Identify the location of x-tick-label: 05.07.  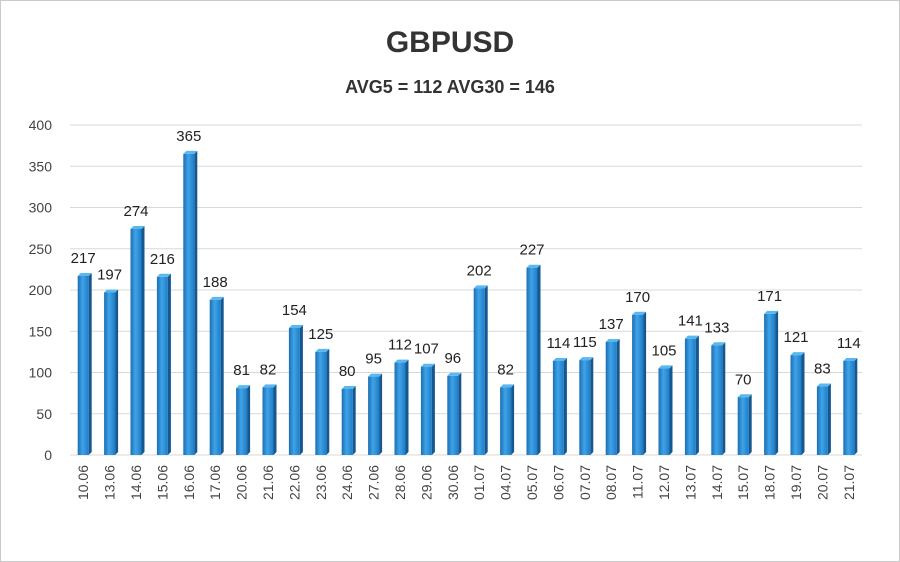
(532, 482).